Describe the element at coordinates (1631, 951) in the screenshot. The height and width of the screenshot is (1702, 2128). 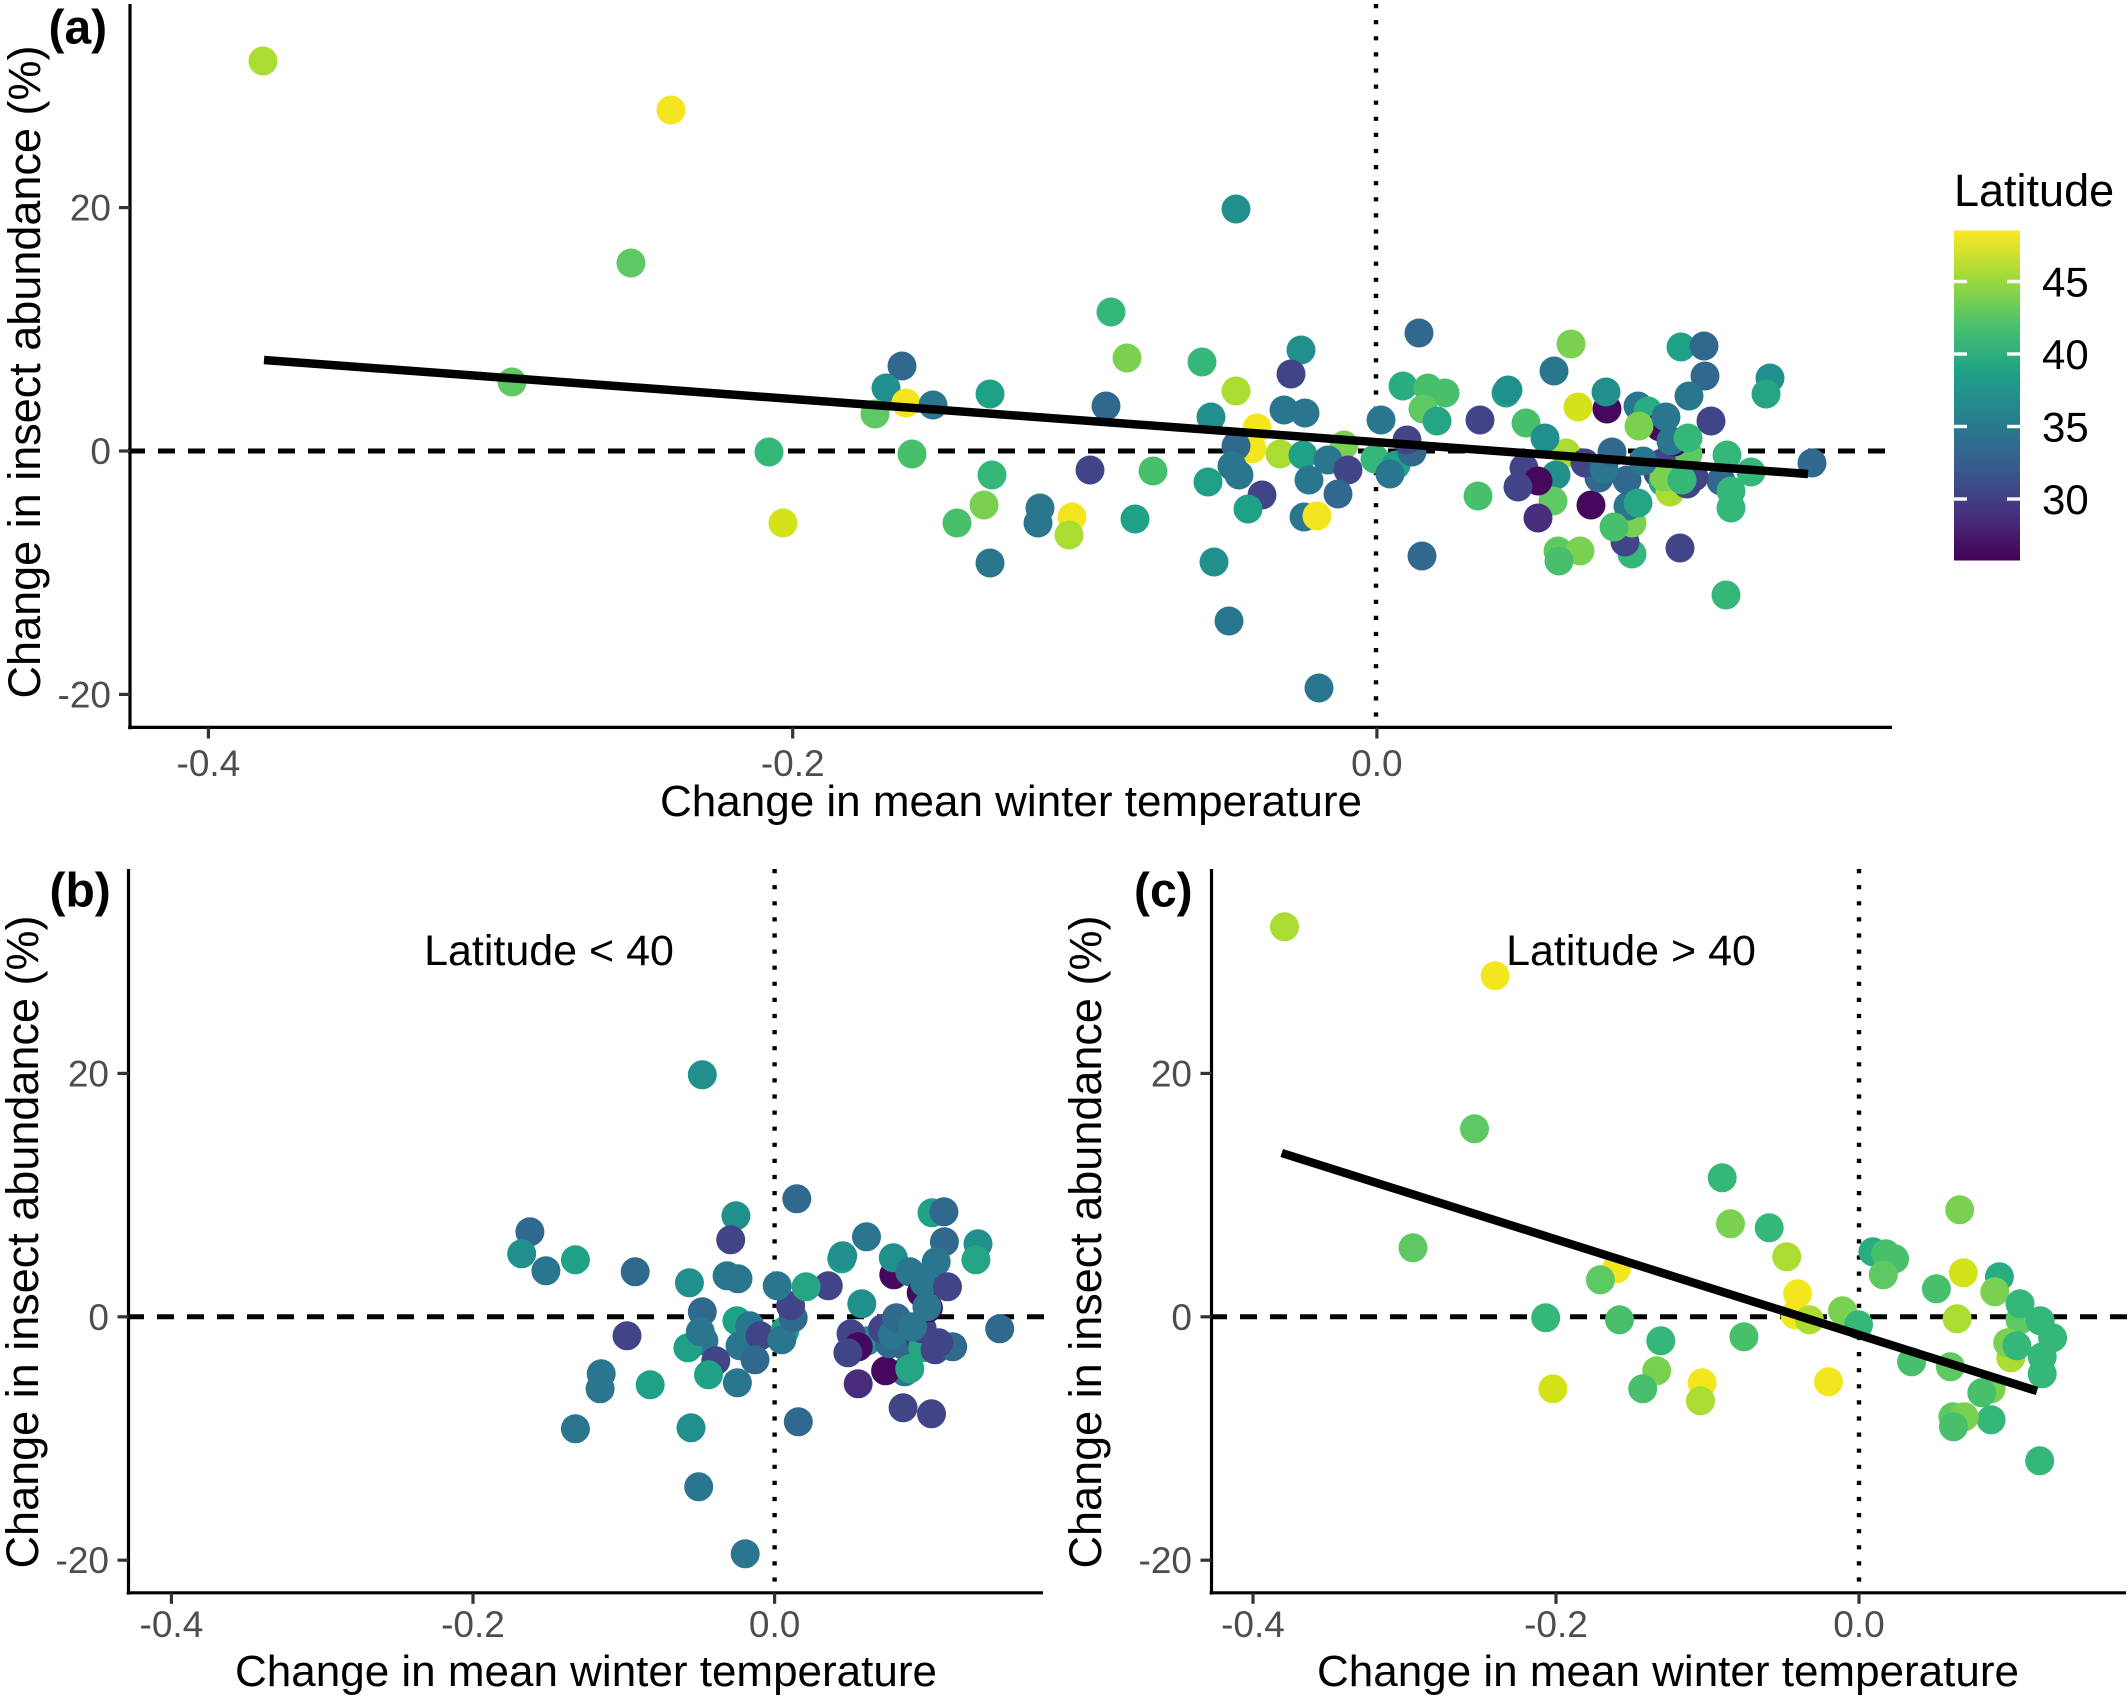
I see `svg-text: Latitude > 40` at that location.